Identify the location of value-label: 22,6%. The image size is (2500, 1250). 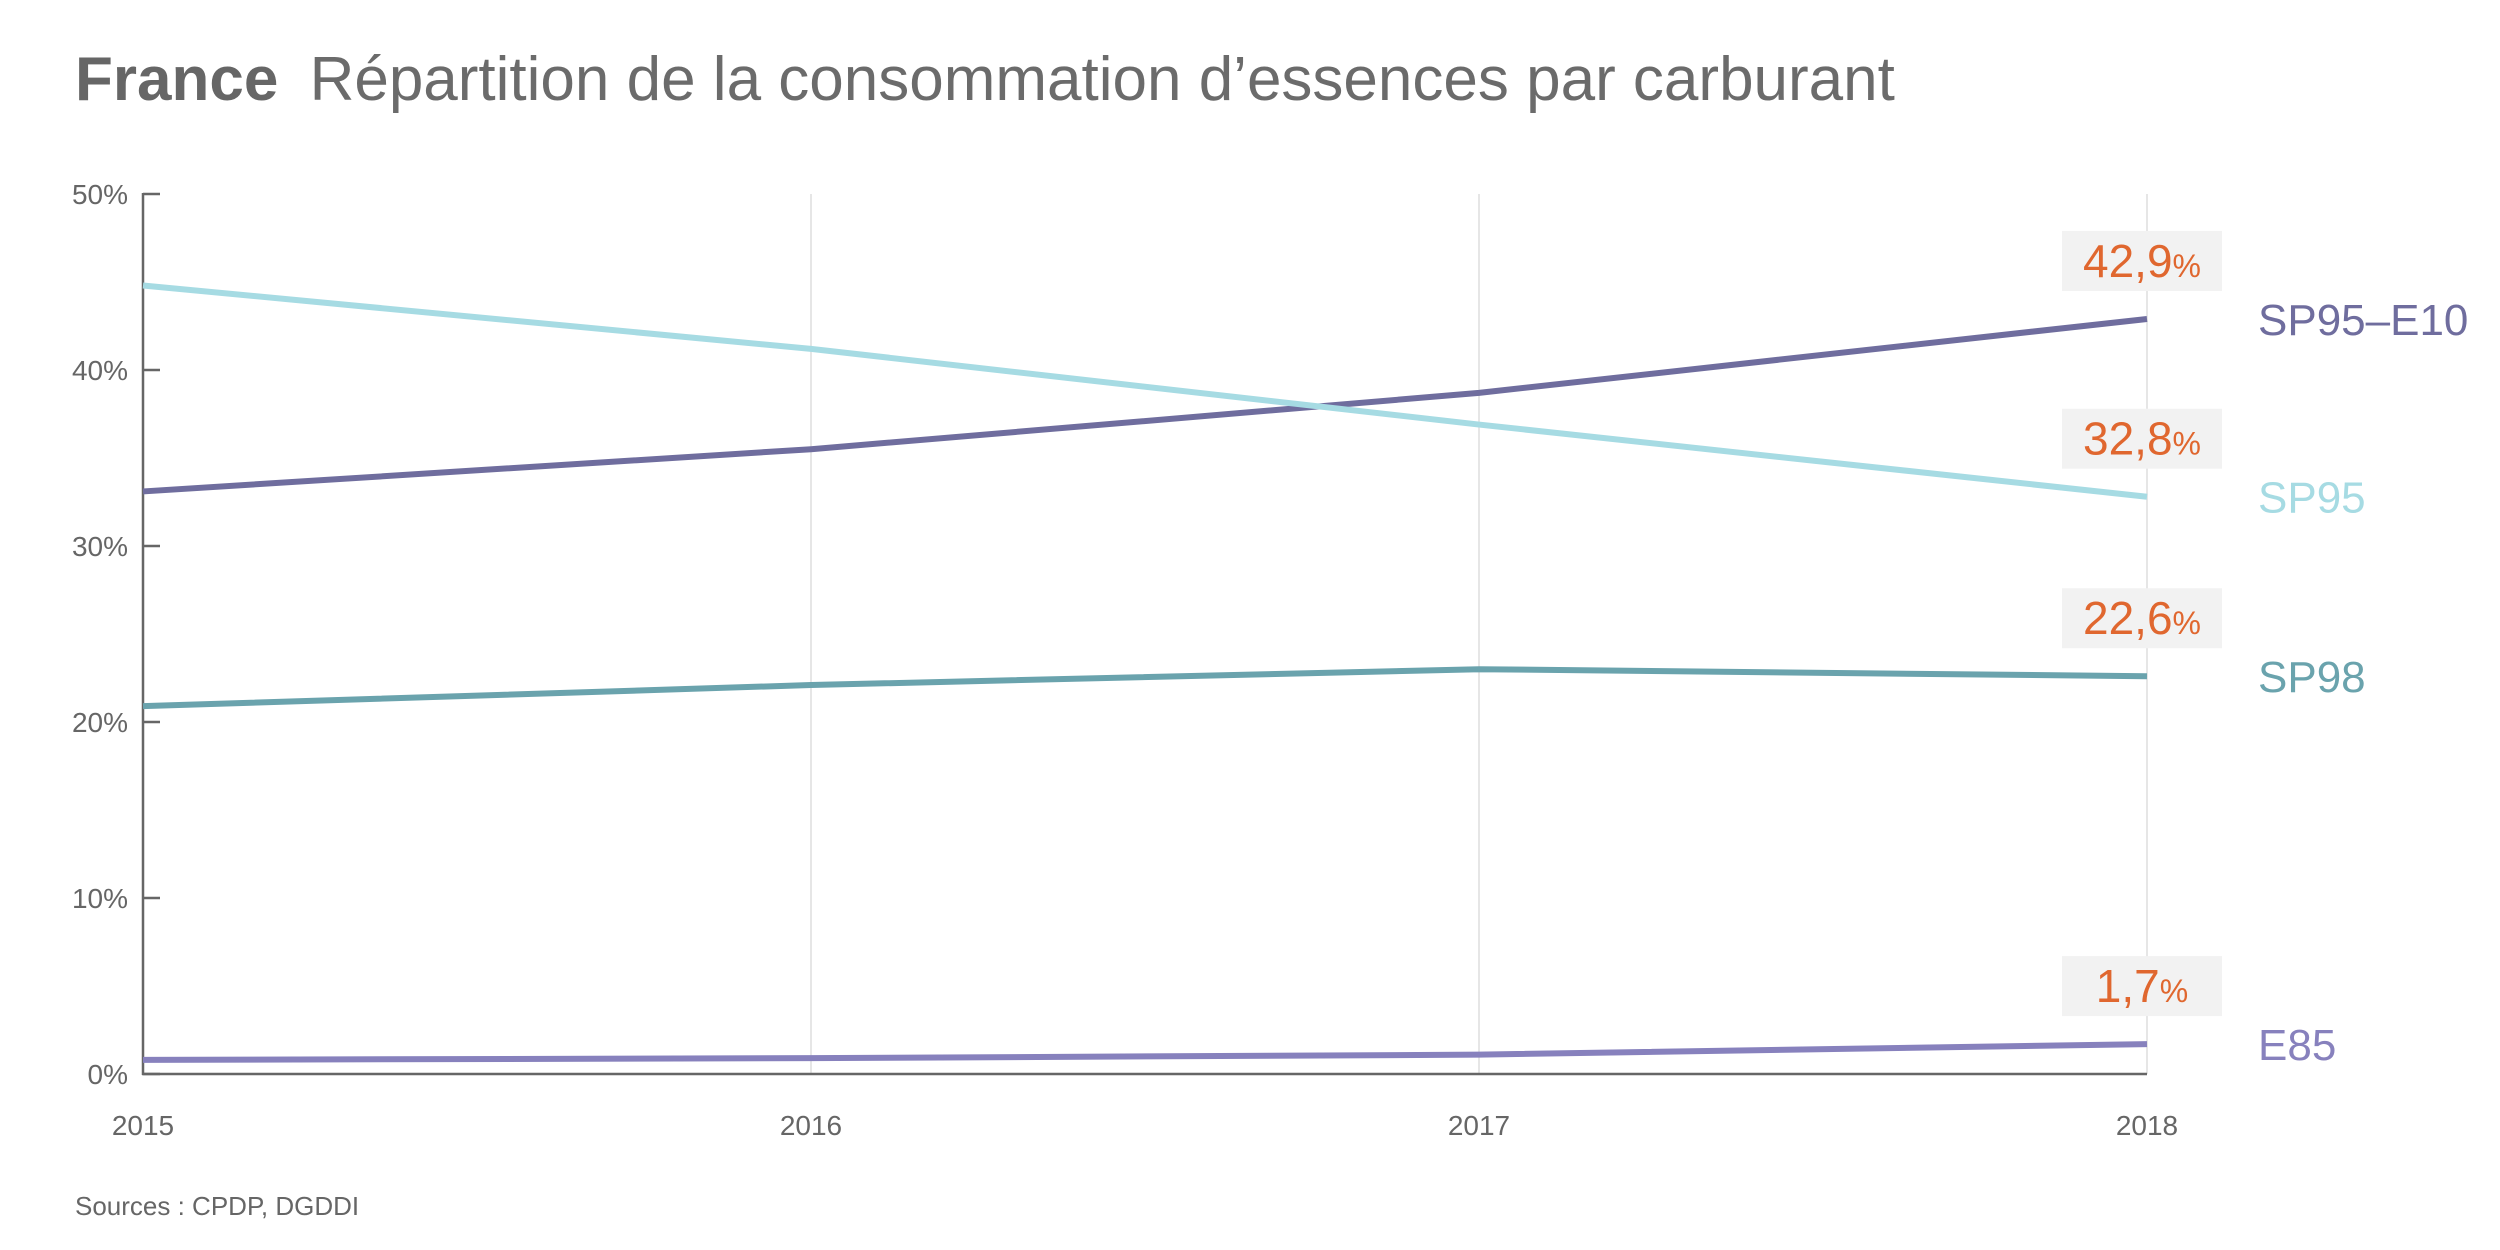
(2142, 618).